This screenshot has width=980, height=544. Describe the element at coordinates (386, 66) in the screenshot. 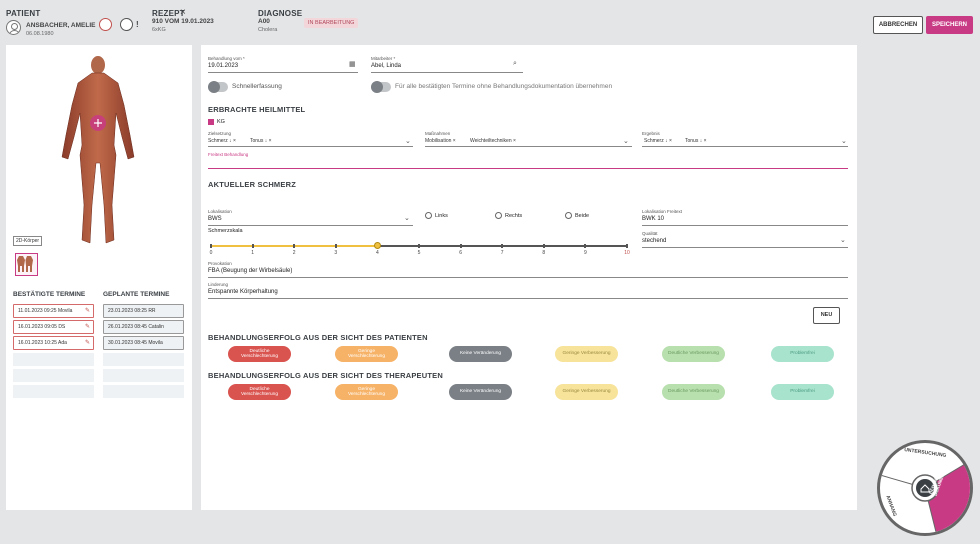

I see `employee-value: Abel, Linda` at that location.